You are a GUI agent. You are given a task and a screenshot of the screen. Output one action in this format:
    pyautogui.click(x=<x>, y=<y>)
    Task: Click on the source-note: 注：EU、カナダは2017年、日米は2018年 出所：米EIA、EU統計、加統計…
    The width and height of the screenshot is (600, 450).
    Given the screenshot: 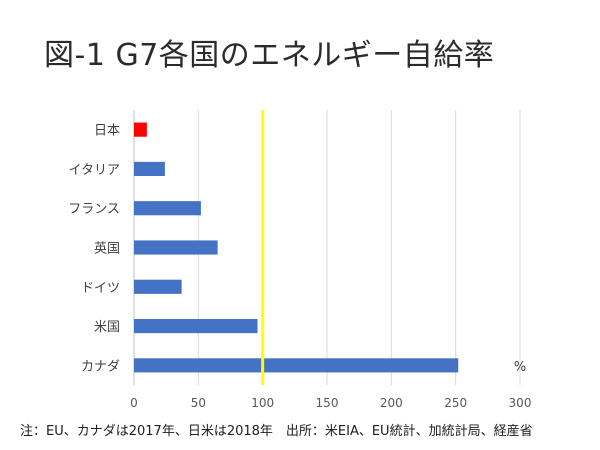 What is the action you would take?
    pyautogui.click(x=276, y=431)
    